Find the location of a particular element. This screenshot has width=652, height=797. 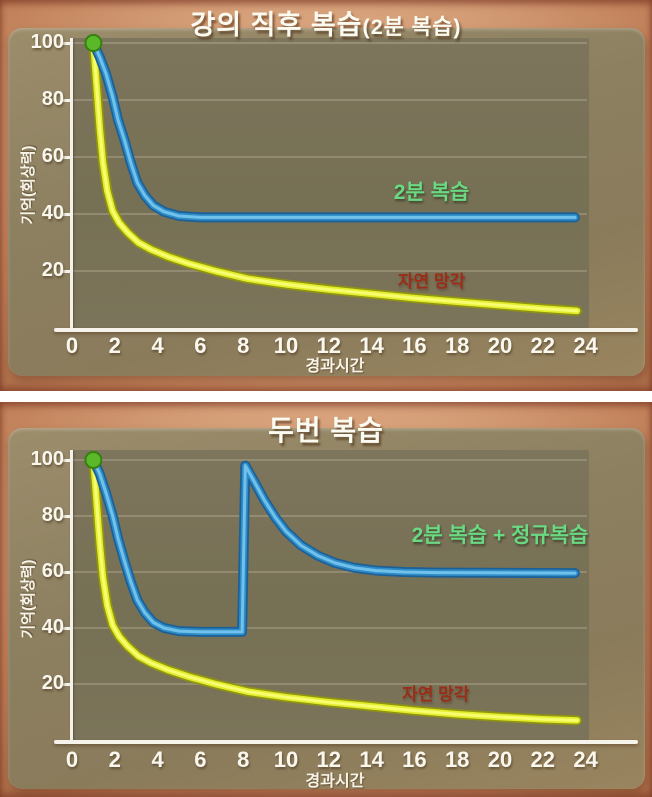

chart-title-main: 두번 복습 is located at coordinates (326, 430).